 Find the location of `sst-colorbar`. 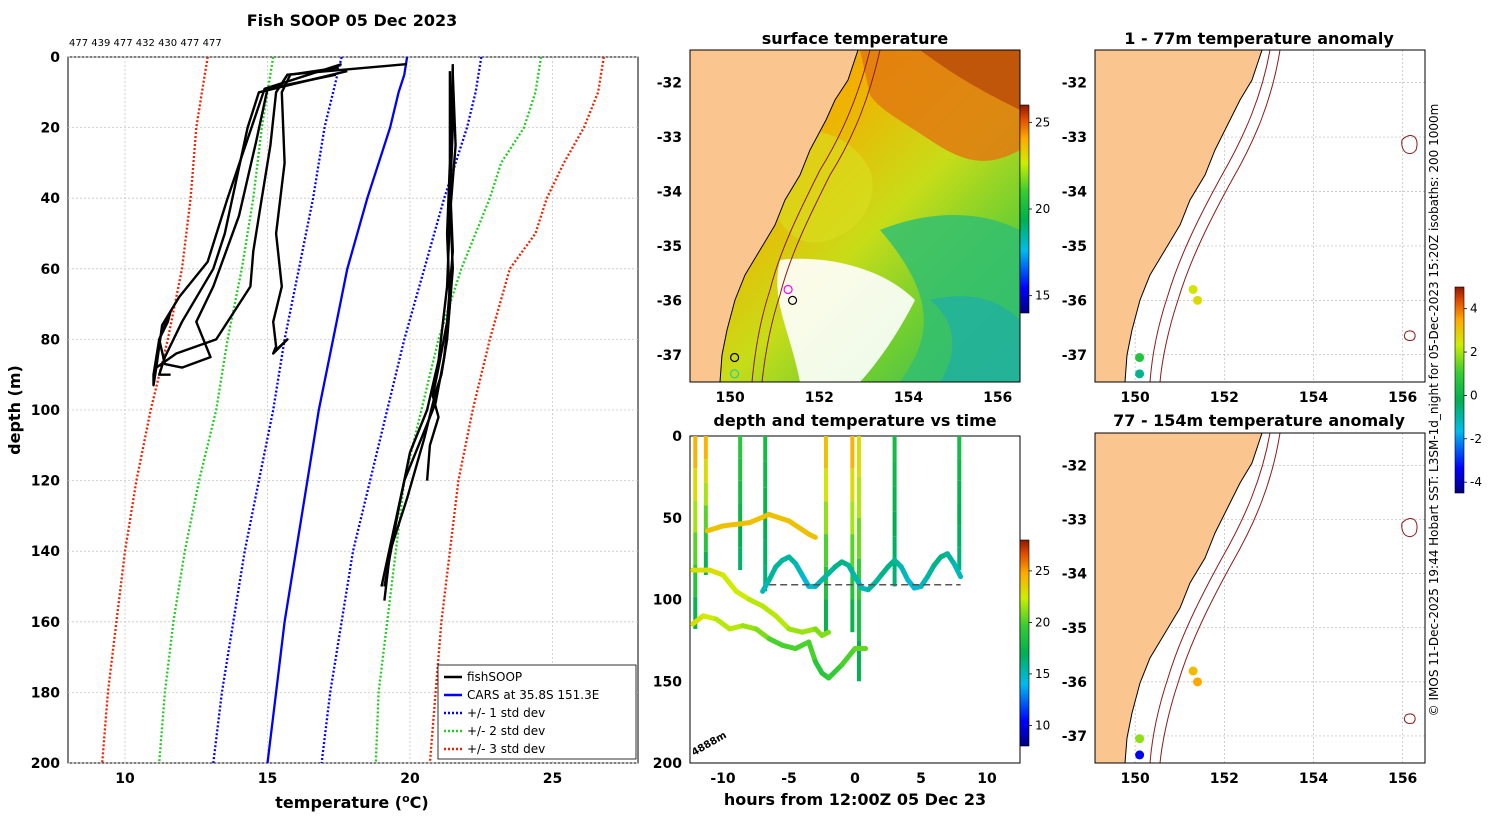

sst-colorbar is located at coordinates (1024, 209).